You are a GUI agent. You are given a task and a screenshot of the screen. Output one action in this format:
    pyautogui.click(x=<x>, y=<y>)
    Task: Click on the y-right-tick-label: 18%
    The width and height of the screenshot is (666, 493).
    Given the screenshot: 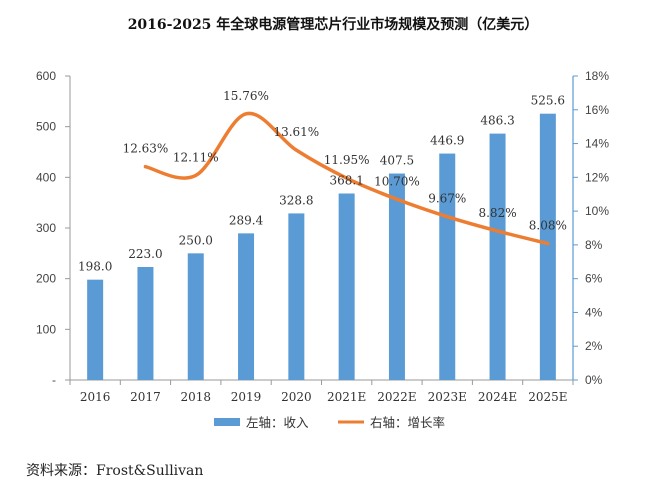 What is the action you would take?
    pyautogui.click(x=597, y=76)
    